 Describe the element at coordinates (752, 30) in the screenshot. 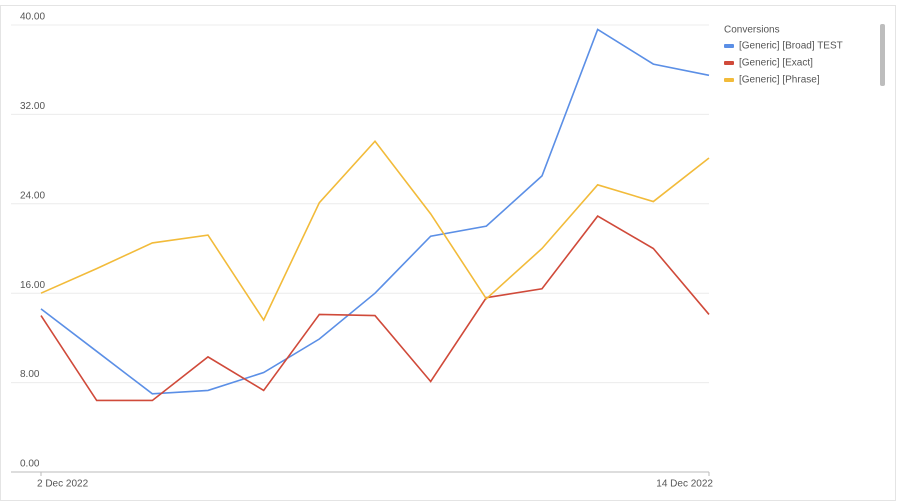

I see `legend-title: Conversions` at that location.